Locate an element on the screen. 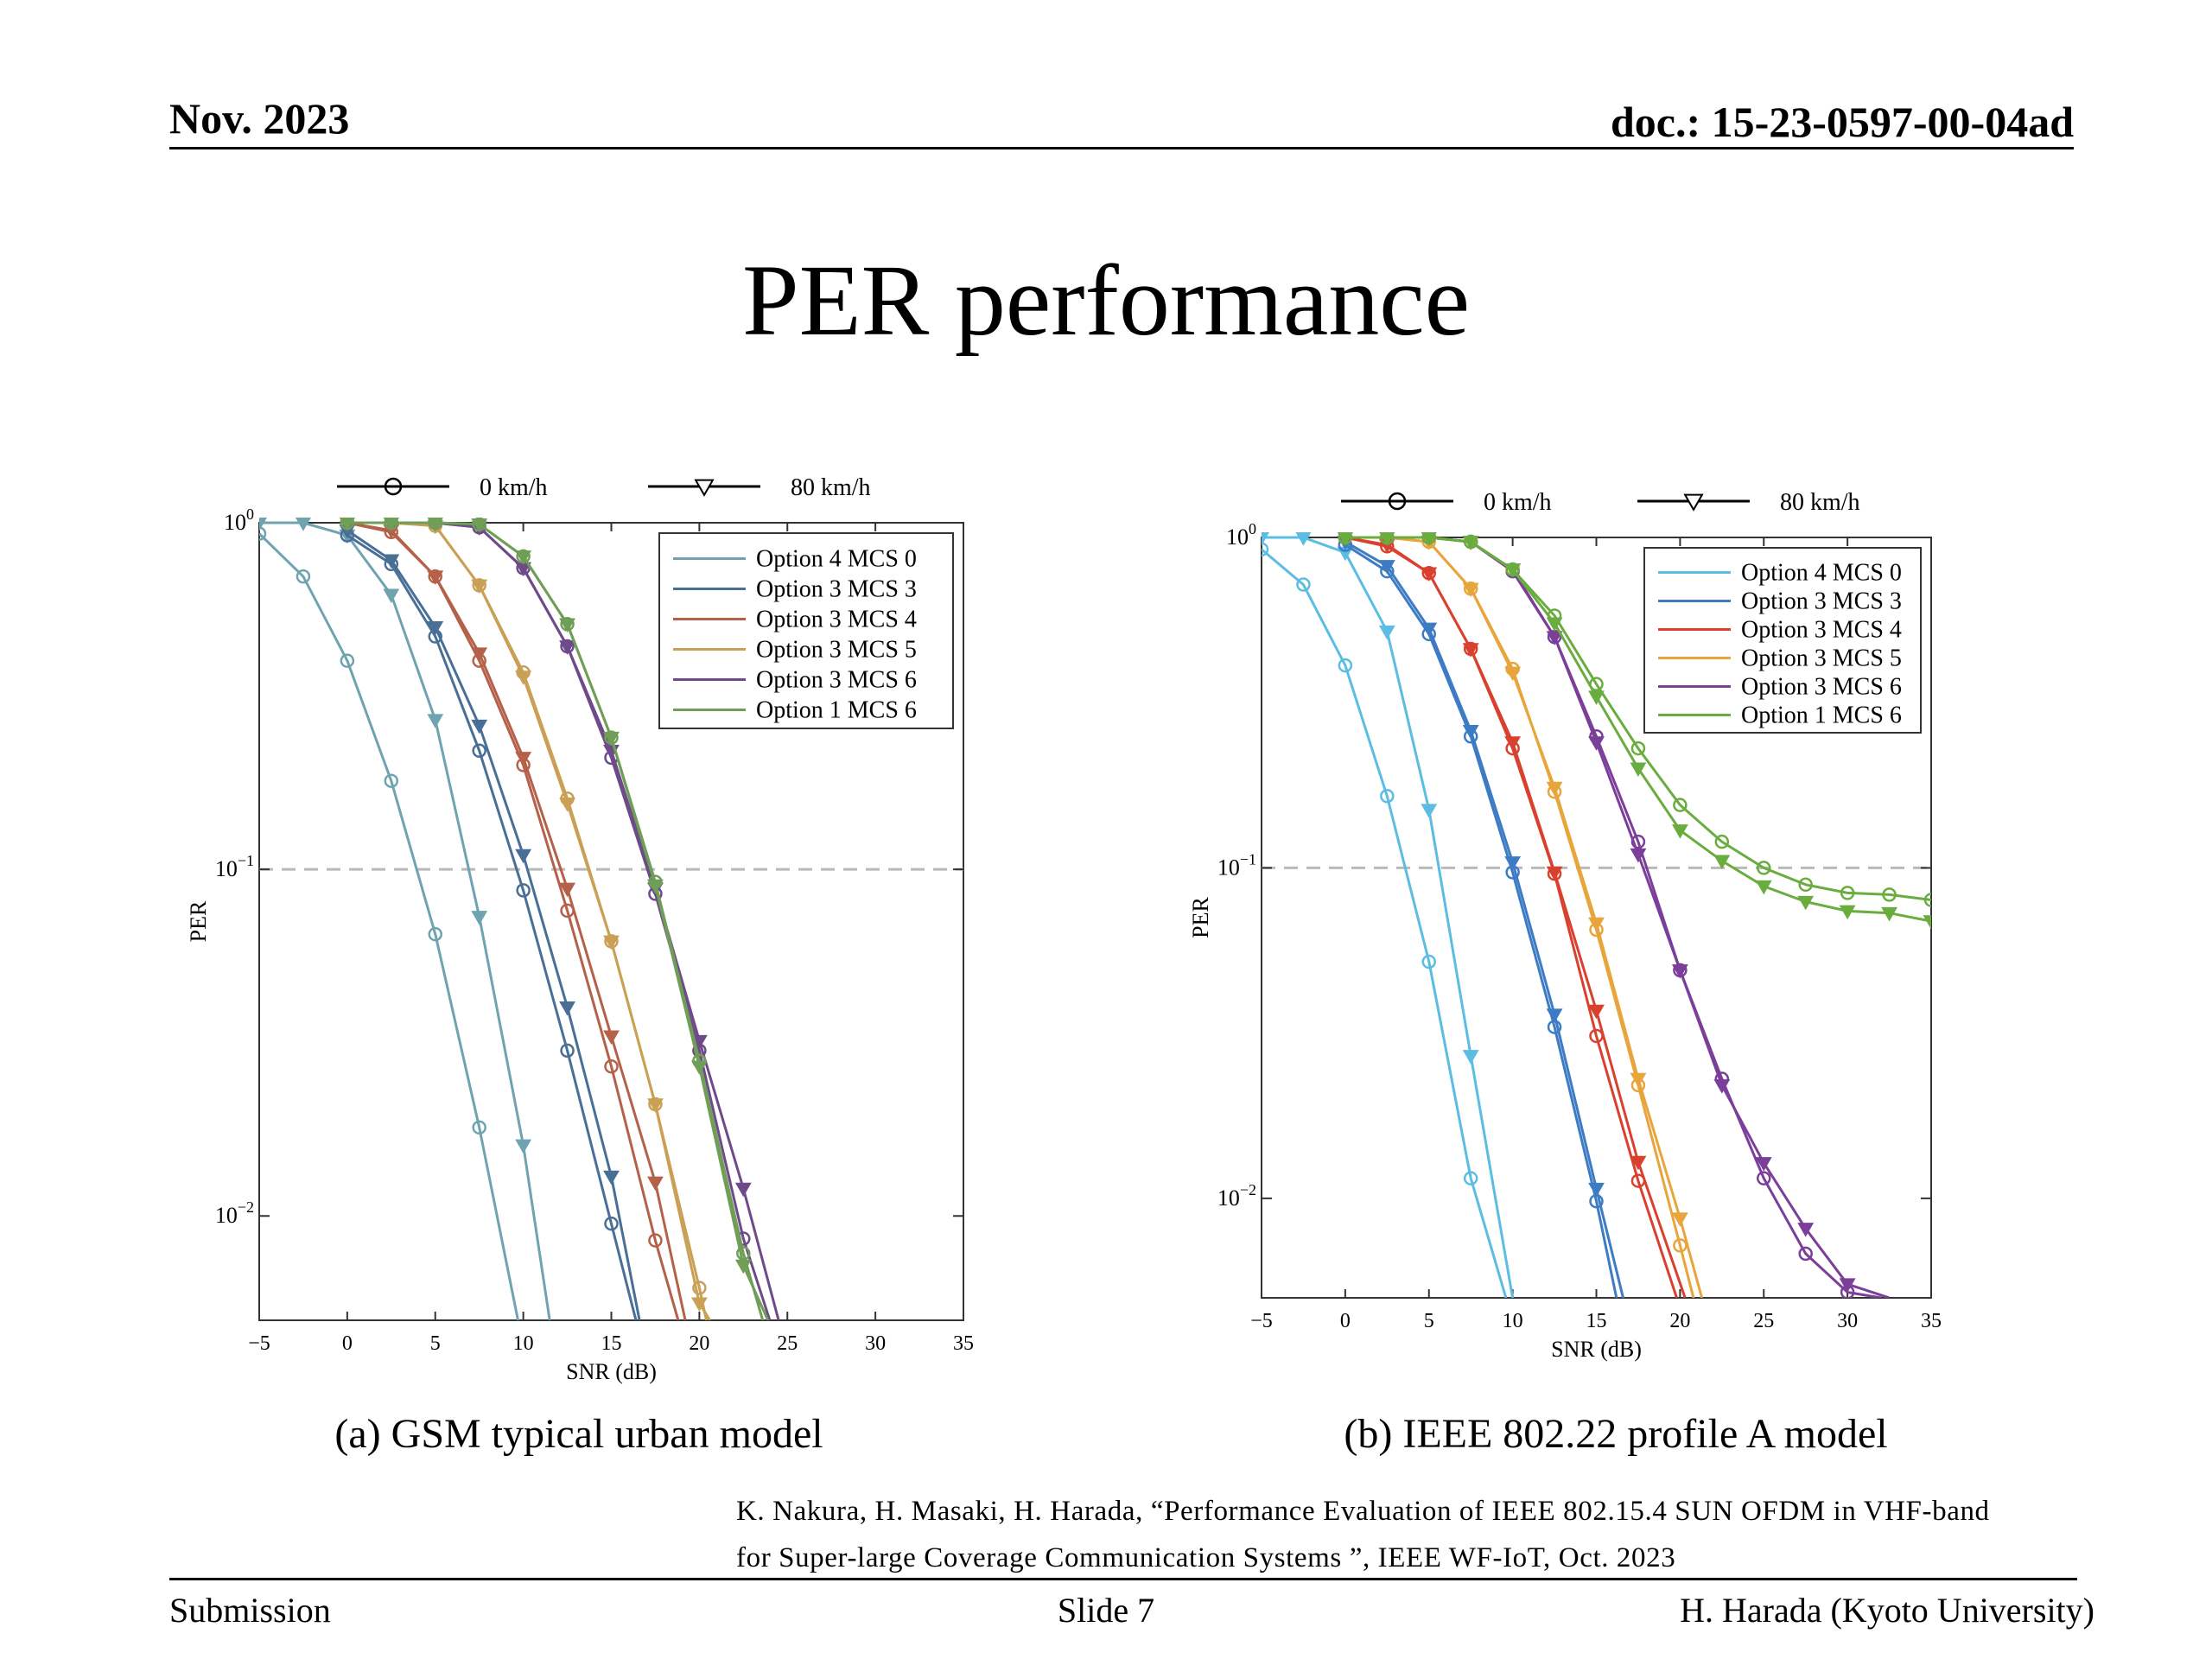 This screenshot has height=1659, width=2212. legend-box is located at coordinates (1782, 640).